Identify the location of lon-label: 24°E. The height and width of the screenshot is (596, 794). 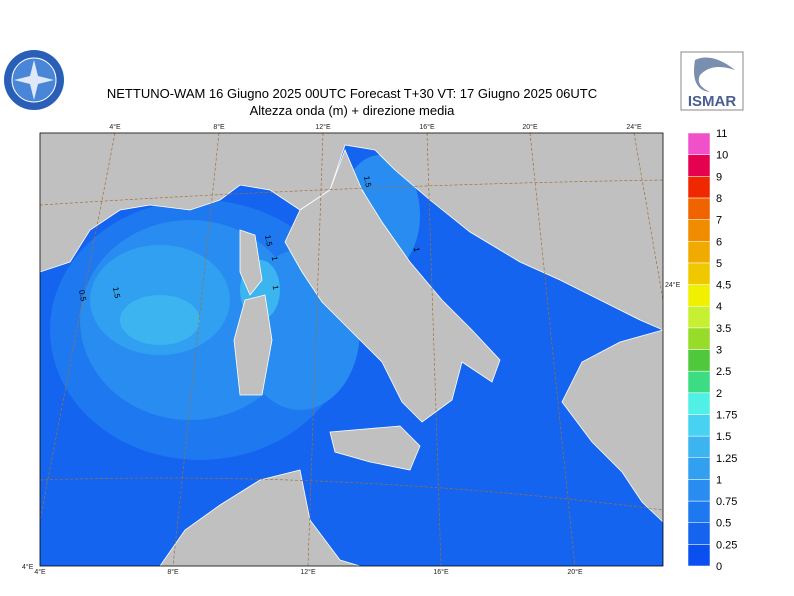
(634, 127).